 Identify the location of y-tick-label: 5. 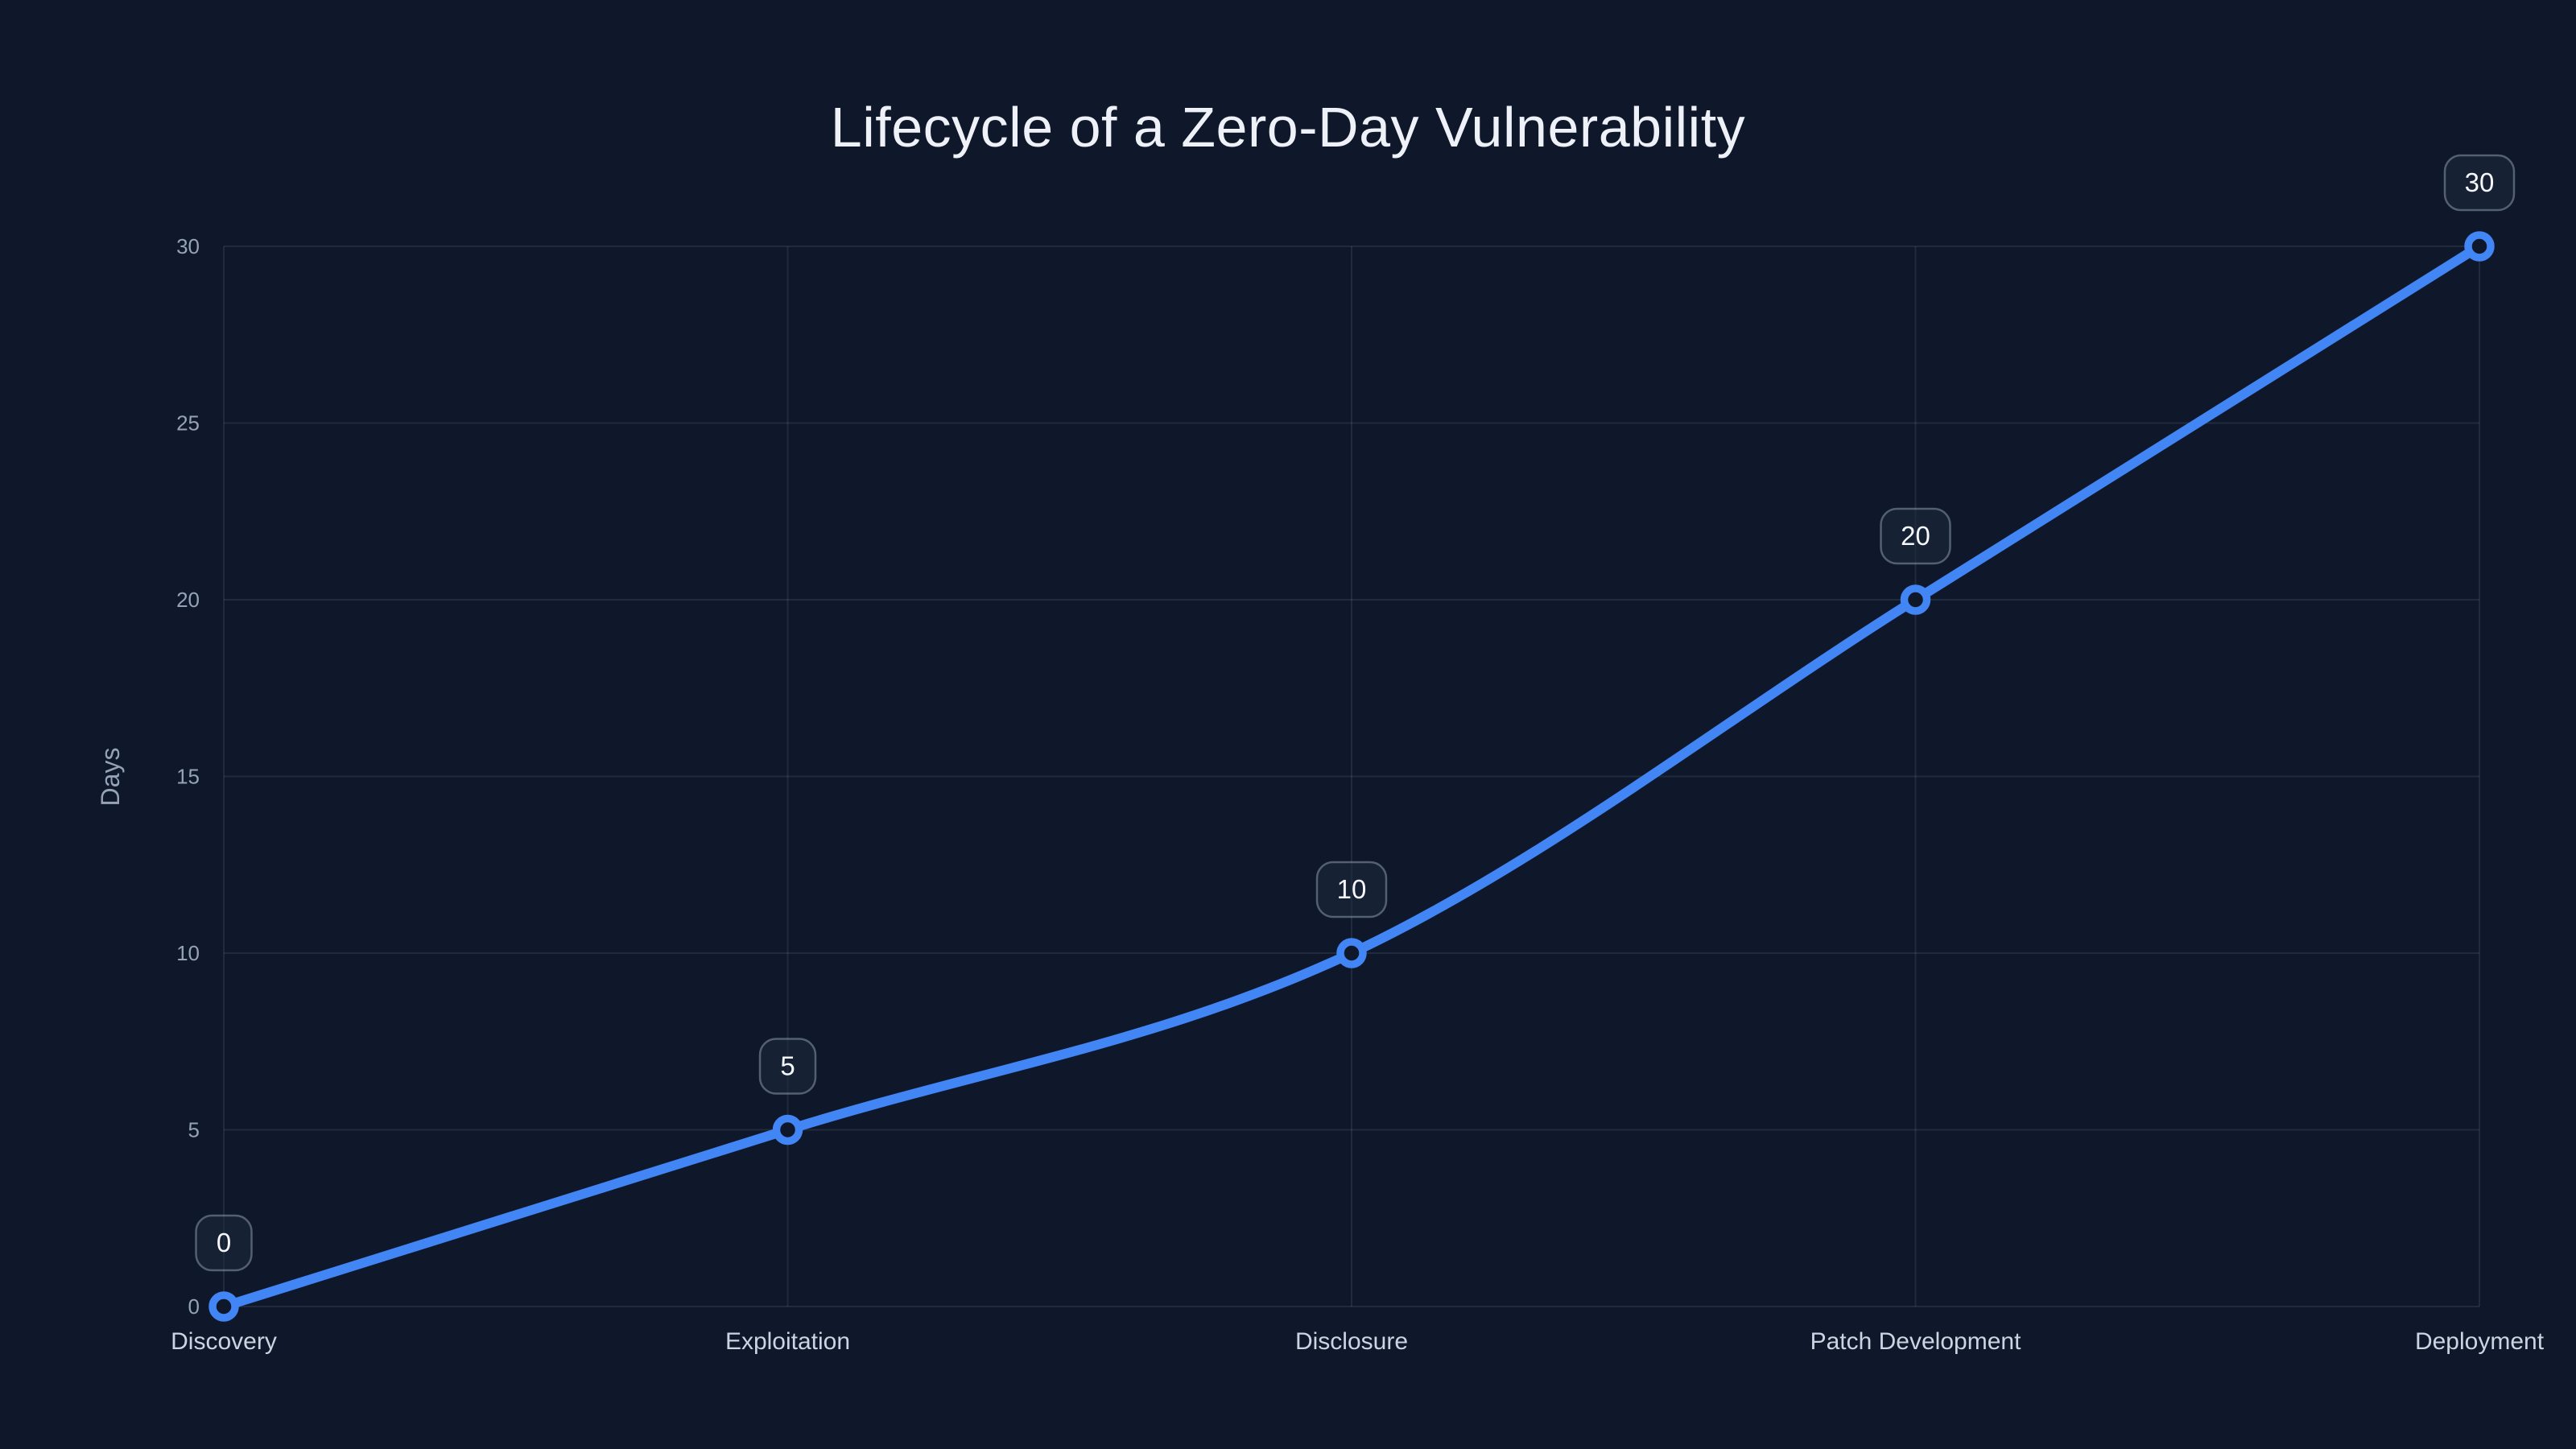
(194, 1130).